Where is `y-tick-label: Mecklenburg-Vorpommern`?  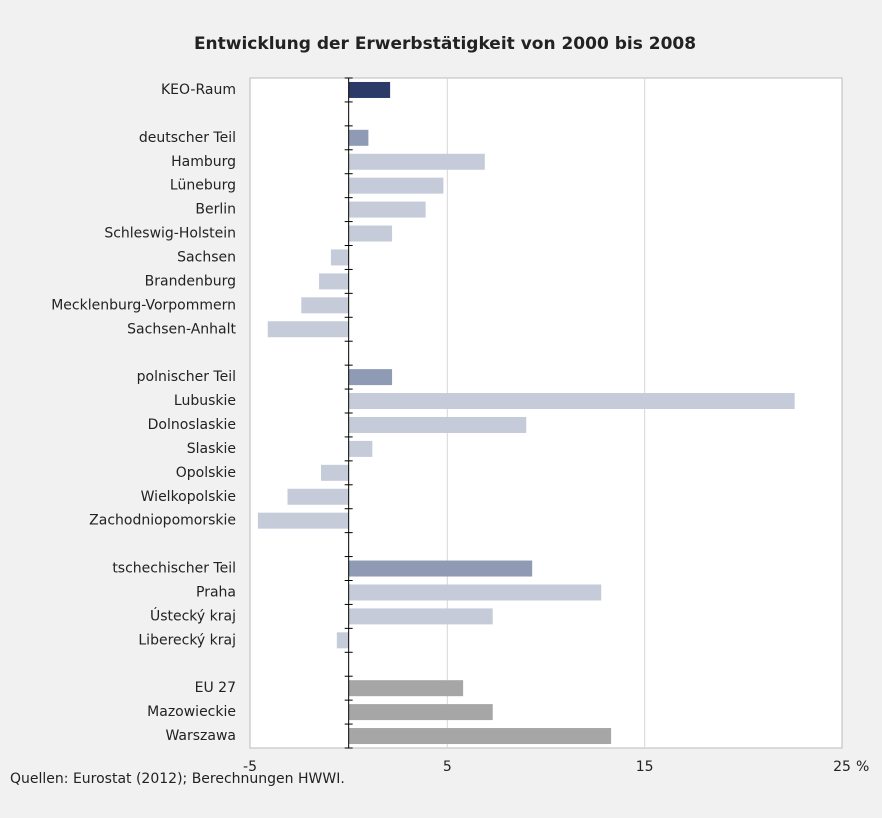
y-tick-label: Mecklenburg-Vorpommern is located at coordinates (143, 305).